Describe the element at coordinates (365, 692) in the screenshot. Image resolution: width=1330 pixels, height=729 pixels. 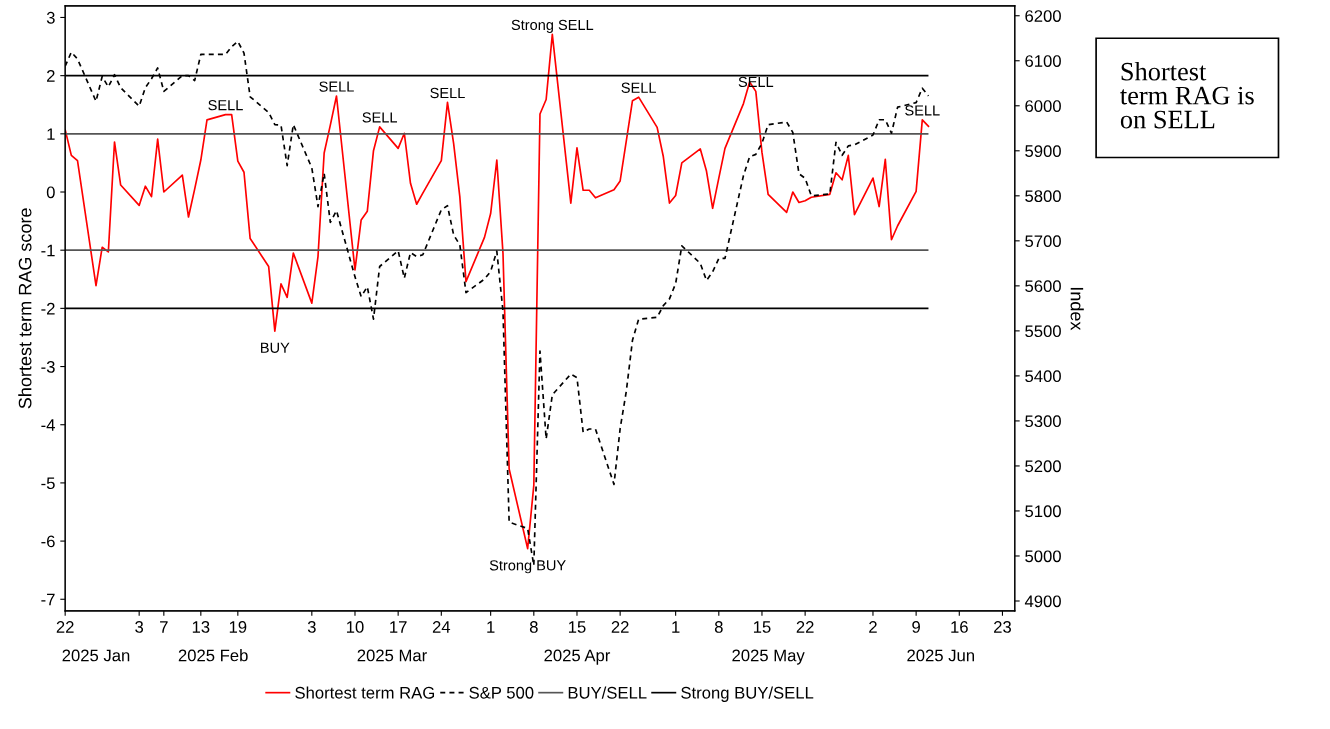
I see `legend-label: Shortest term RAG` at that location.